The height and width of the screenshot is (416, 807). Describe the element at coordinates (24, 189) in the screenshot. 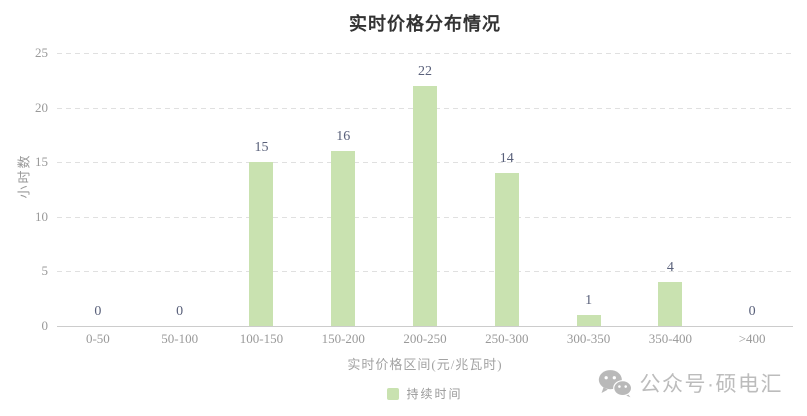

I see `y-axis-tick-labels: 0 5 10 15 20 25` at that location.